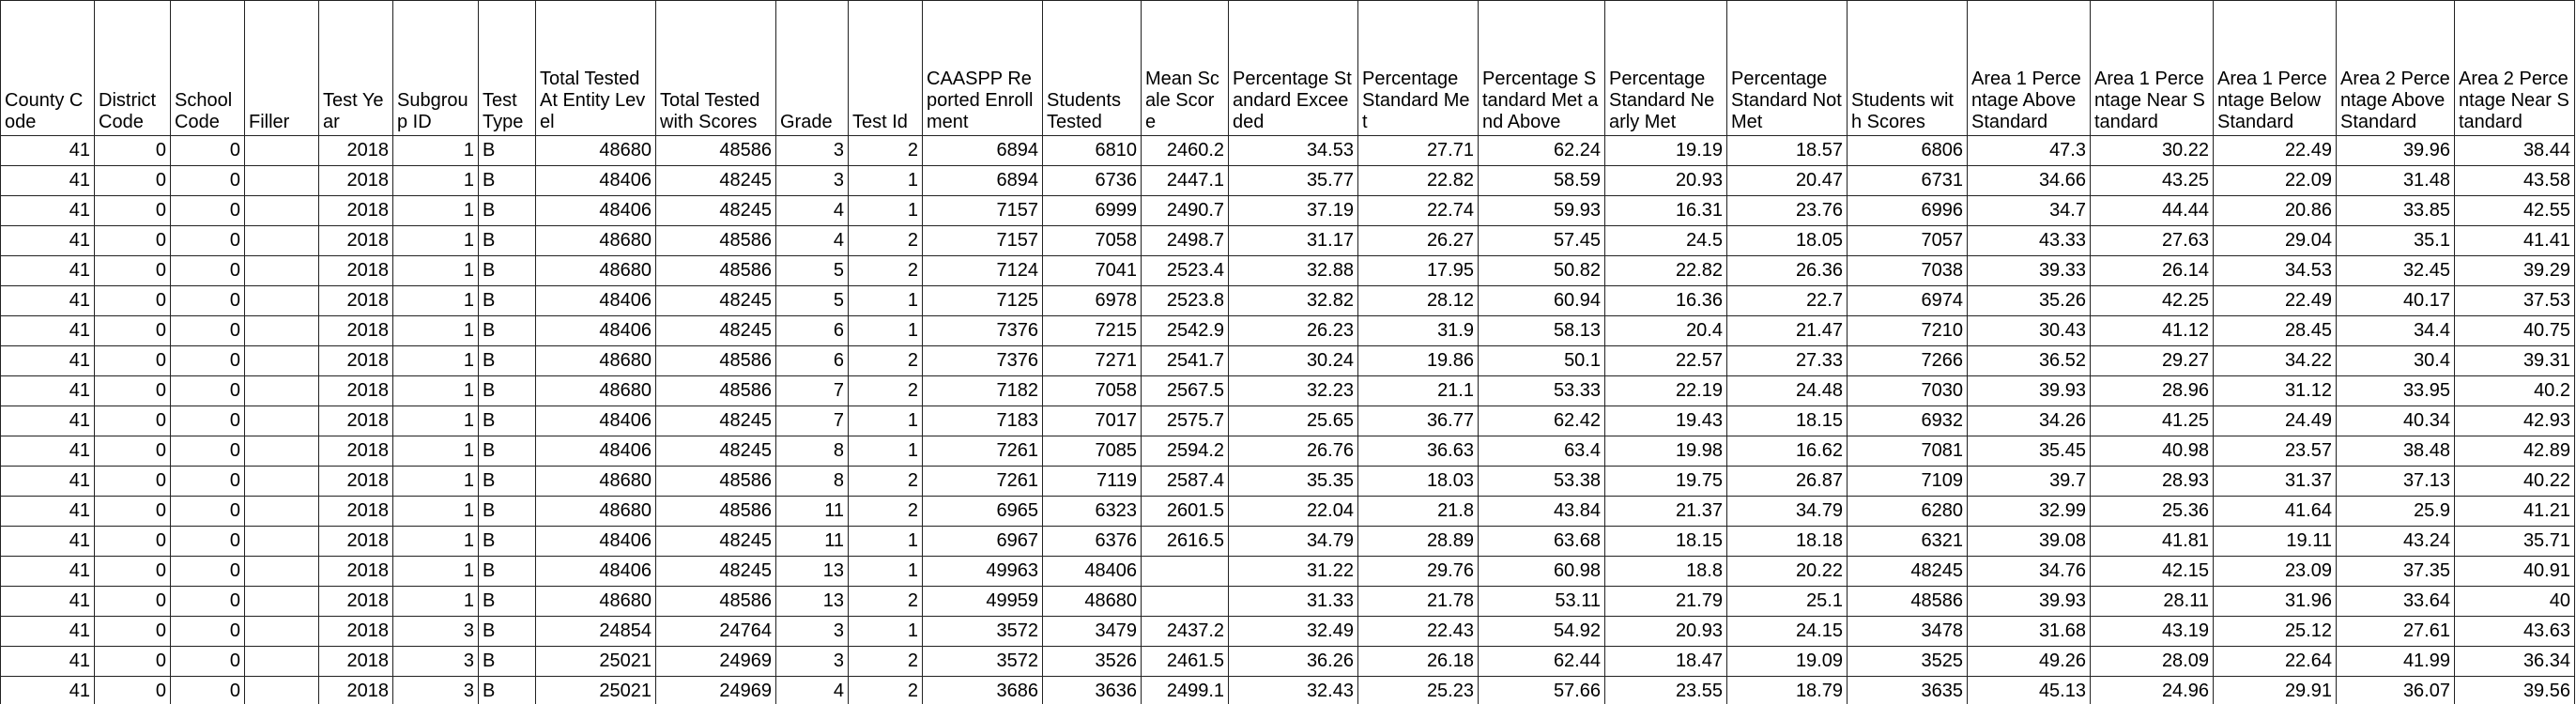  I want to click on table-cell: 24.15, so click(1787, 631).